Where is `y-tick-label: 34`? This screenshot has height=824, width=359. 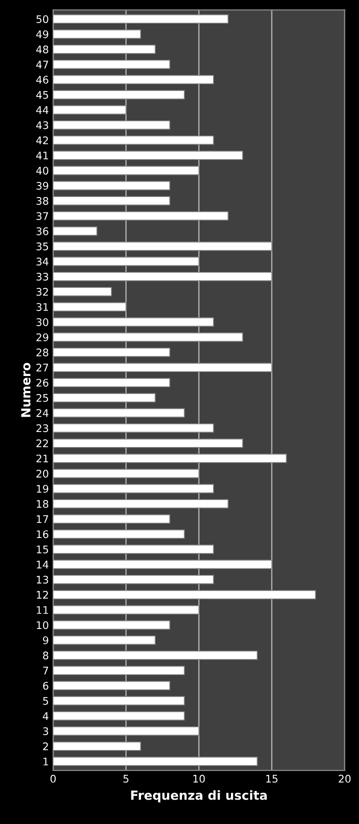 y-tick-label: 34 is located at coordinates (42, 262).